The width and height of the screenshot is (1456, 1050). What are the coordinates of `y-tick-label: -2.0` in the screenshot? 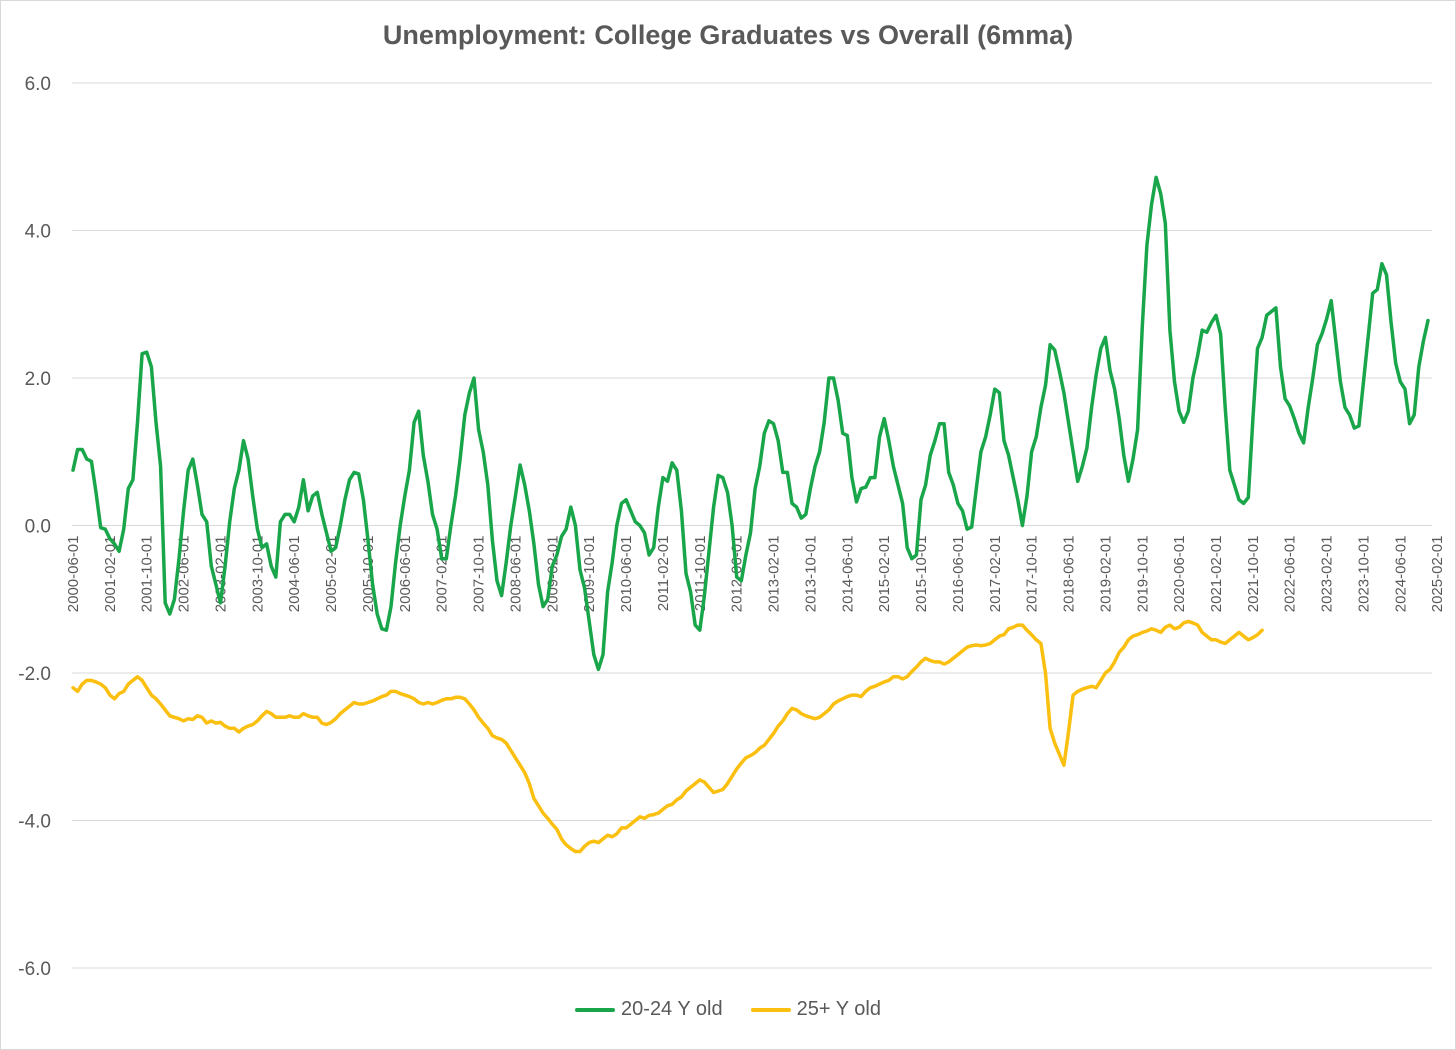 It's located at (34, 674).